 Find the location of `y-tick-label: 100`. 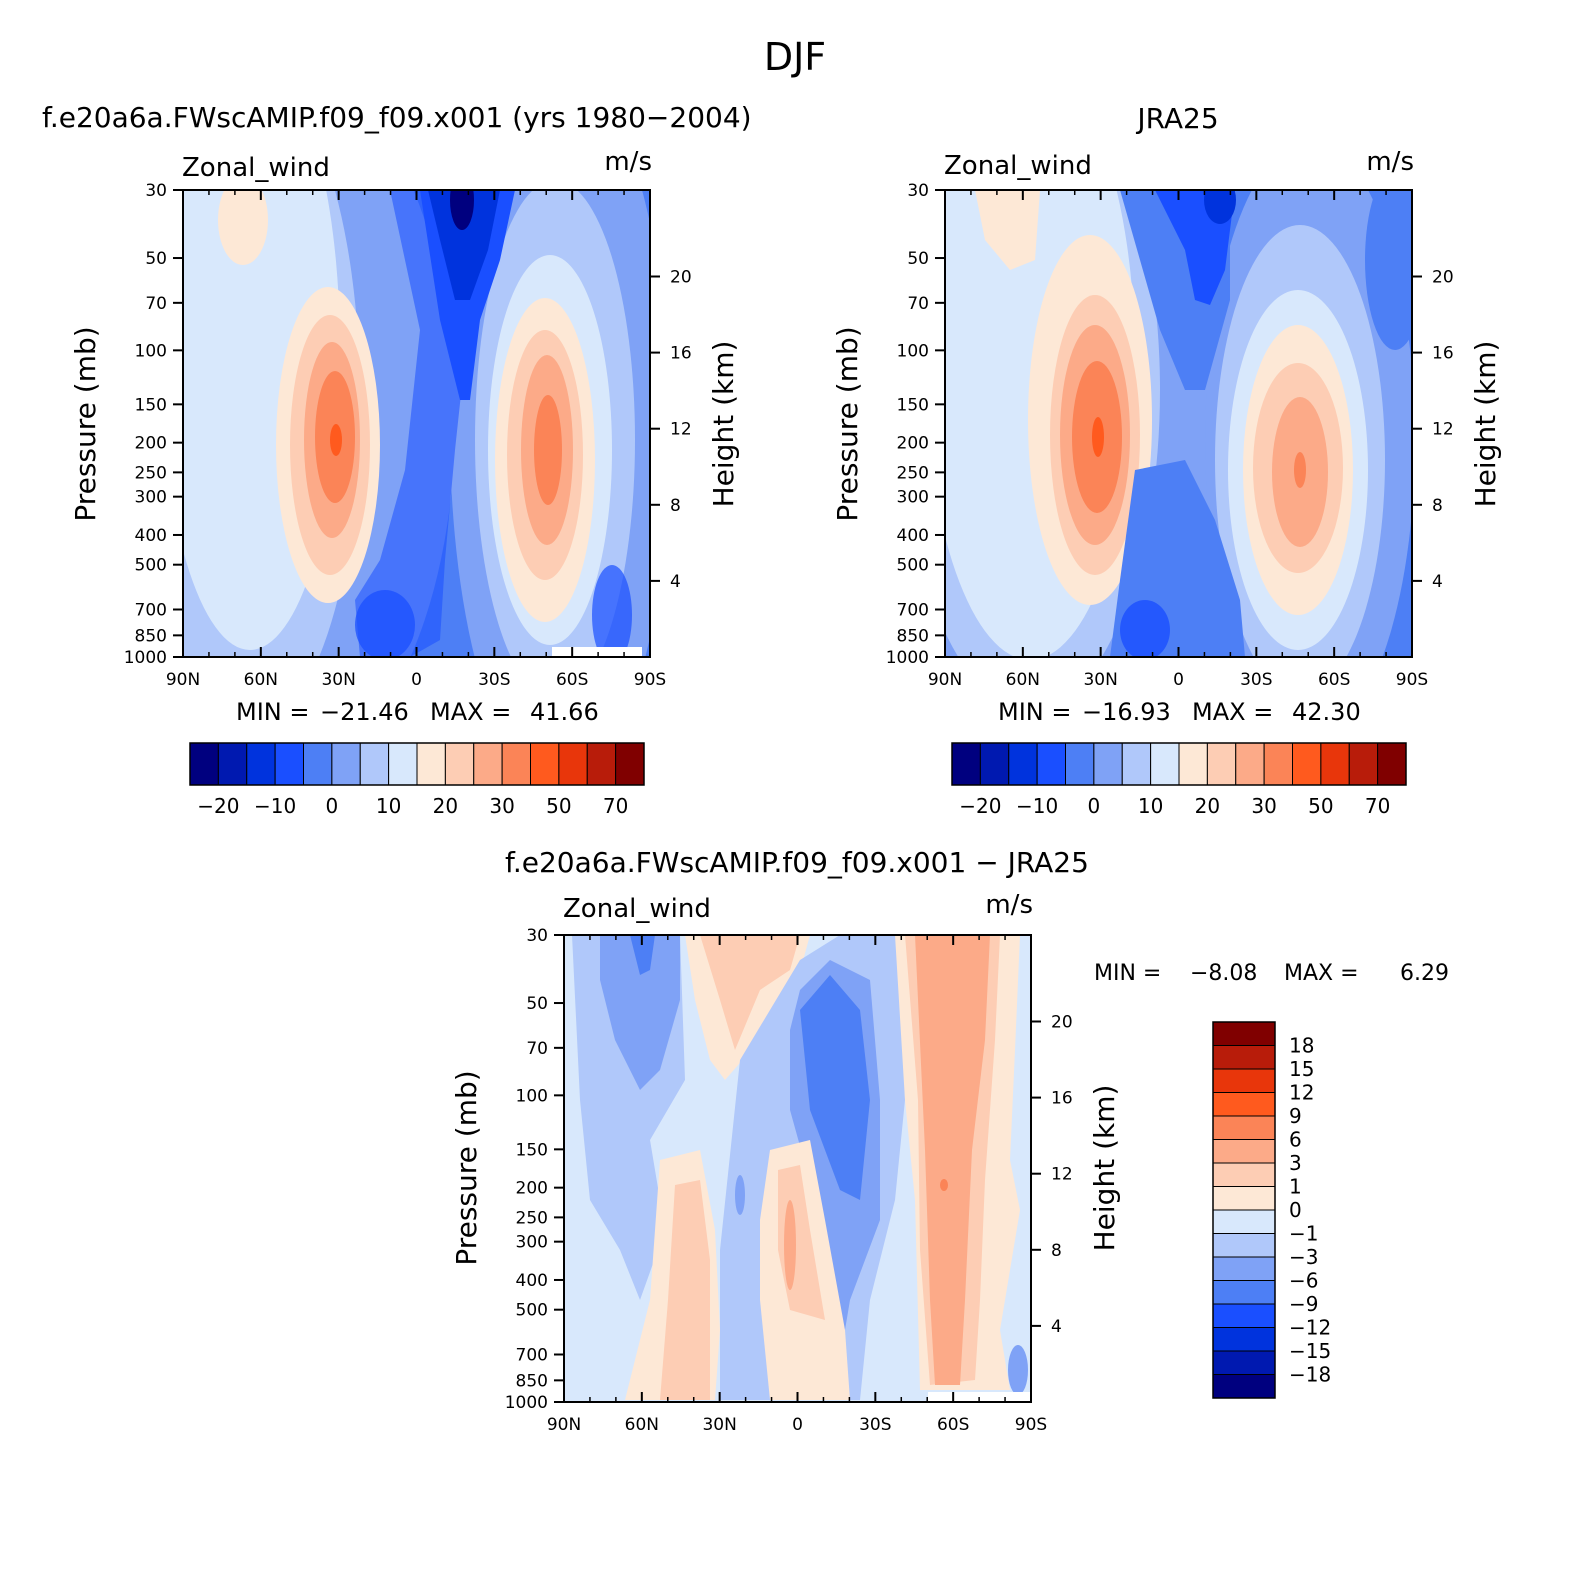

y-tick-label: 100 is located at coordinates (913, 351).